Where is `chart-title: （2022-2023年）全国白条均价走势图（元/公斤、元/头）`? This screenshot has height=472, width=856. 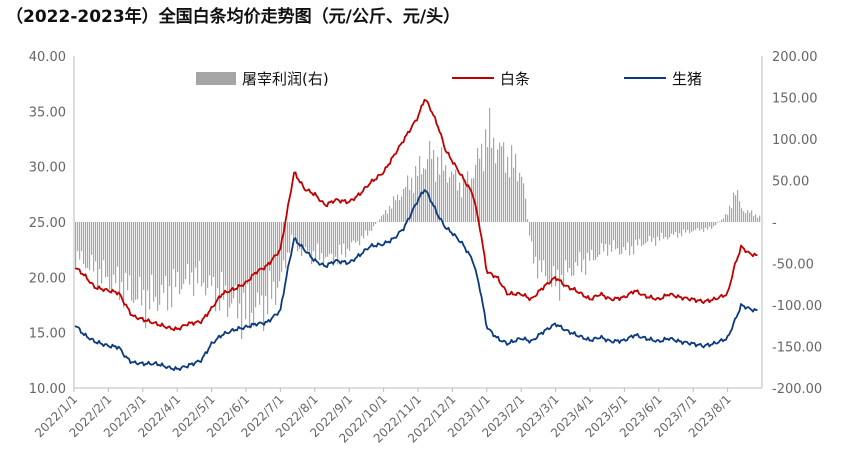
chart-title: （2022-2023年）全国白条均价走势图（元/公斤、元/头） is located at coordinates (233, 17).